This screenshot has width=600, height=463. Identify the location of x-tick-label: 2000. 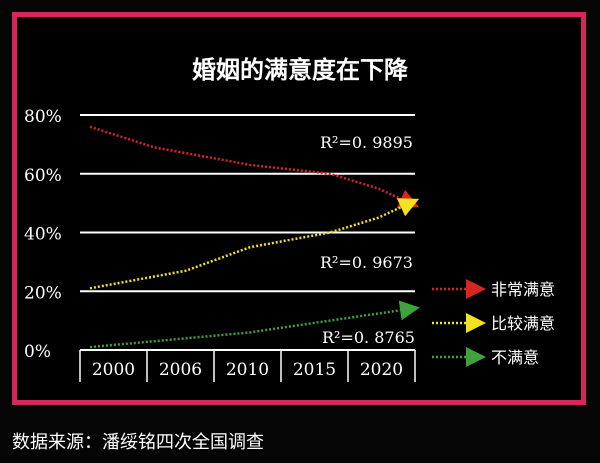
(113, 370).